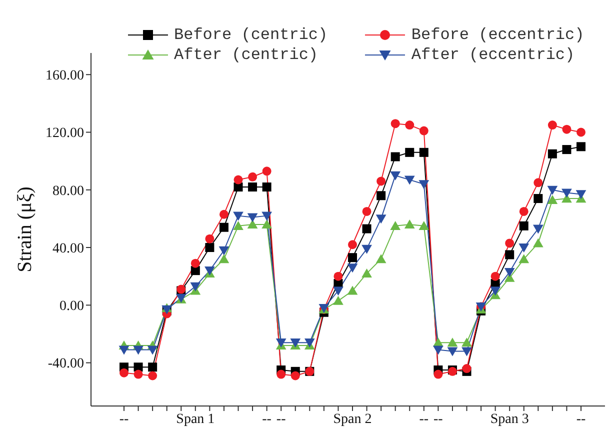 This screenshot has width=608, height=434. What do you see at coordinates (497, 35) in the screenshot?
I see `legend-label: Before (eccentric)` at bounding box center [497, 35].